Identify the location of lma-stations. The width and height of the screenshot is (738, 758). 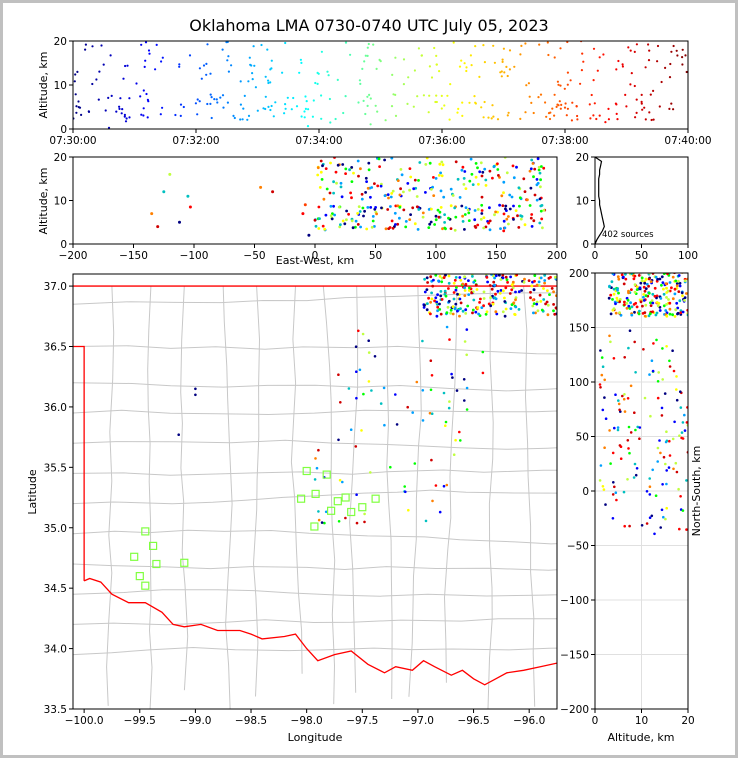
(255, 528).